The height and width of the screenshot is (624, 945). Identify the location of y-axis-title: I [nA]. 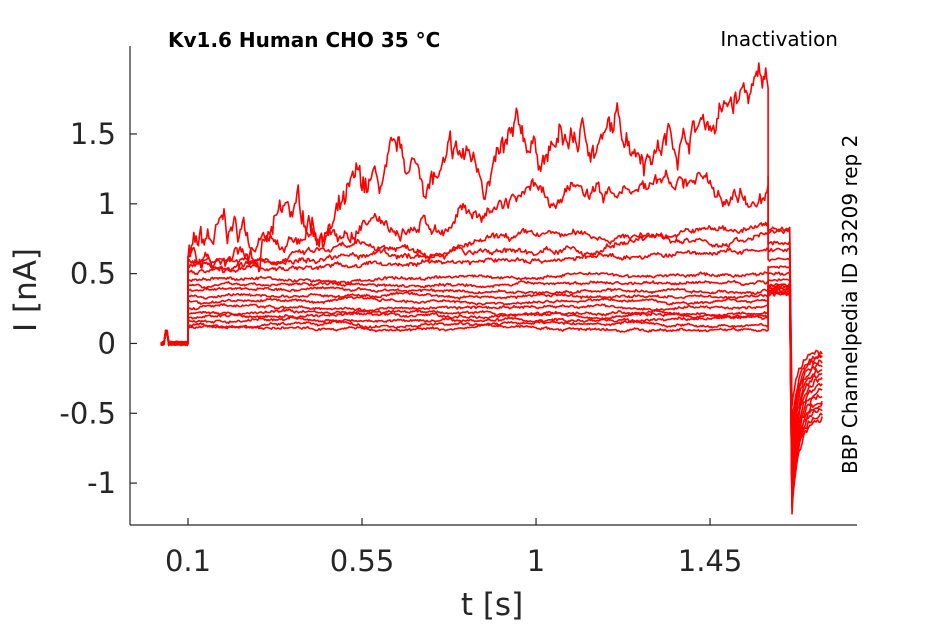
(26, 290).